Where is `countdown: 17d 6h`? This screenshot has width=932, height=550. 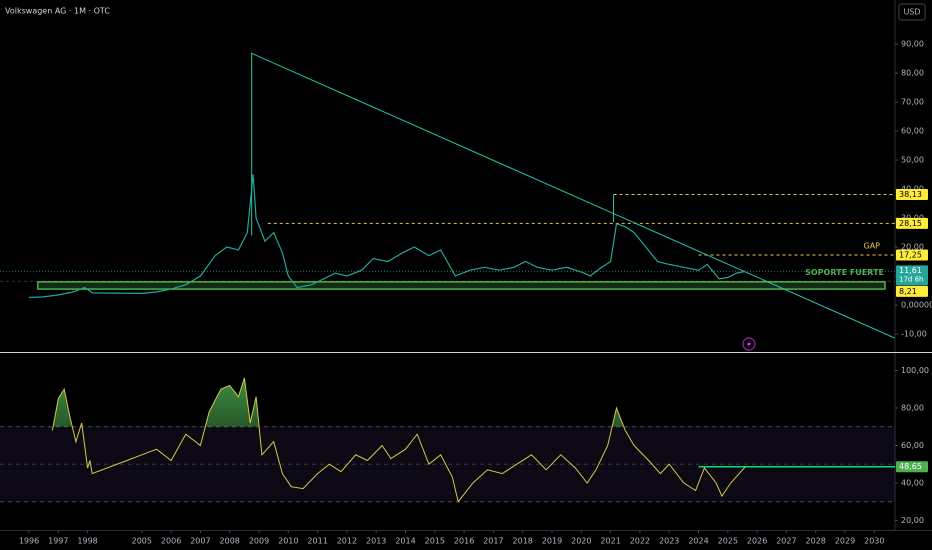 countdown: 17d 6h is located at coordinates (911, 279).